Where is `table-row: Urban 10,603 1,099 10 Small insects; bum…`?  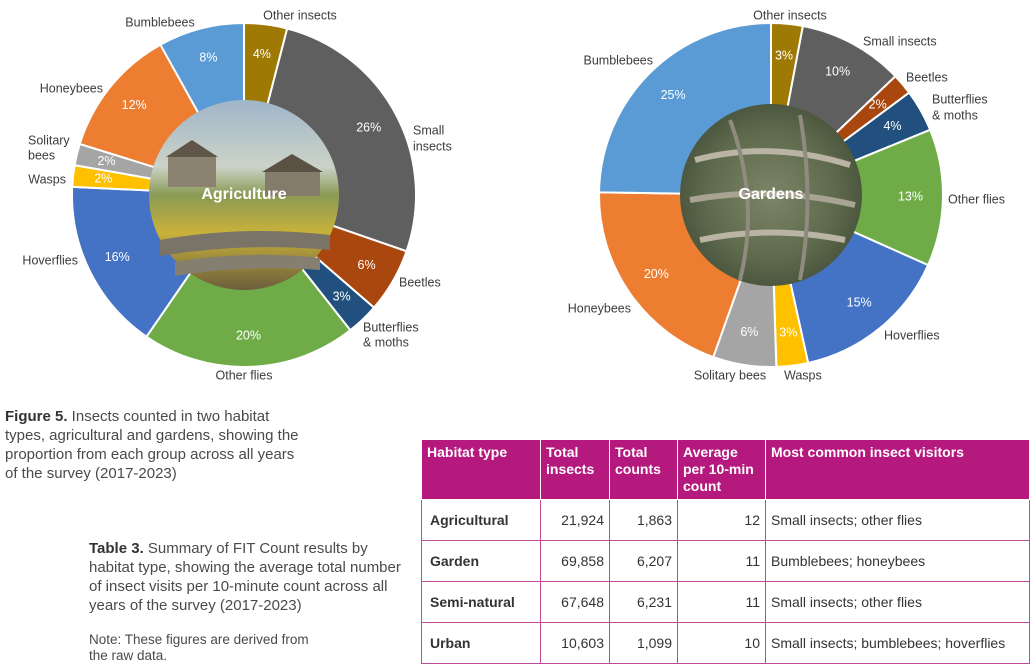 table-row: Urban 10,603 1,099 10 Small insects; bum… is located at coordinates (725, 643).